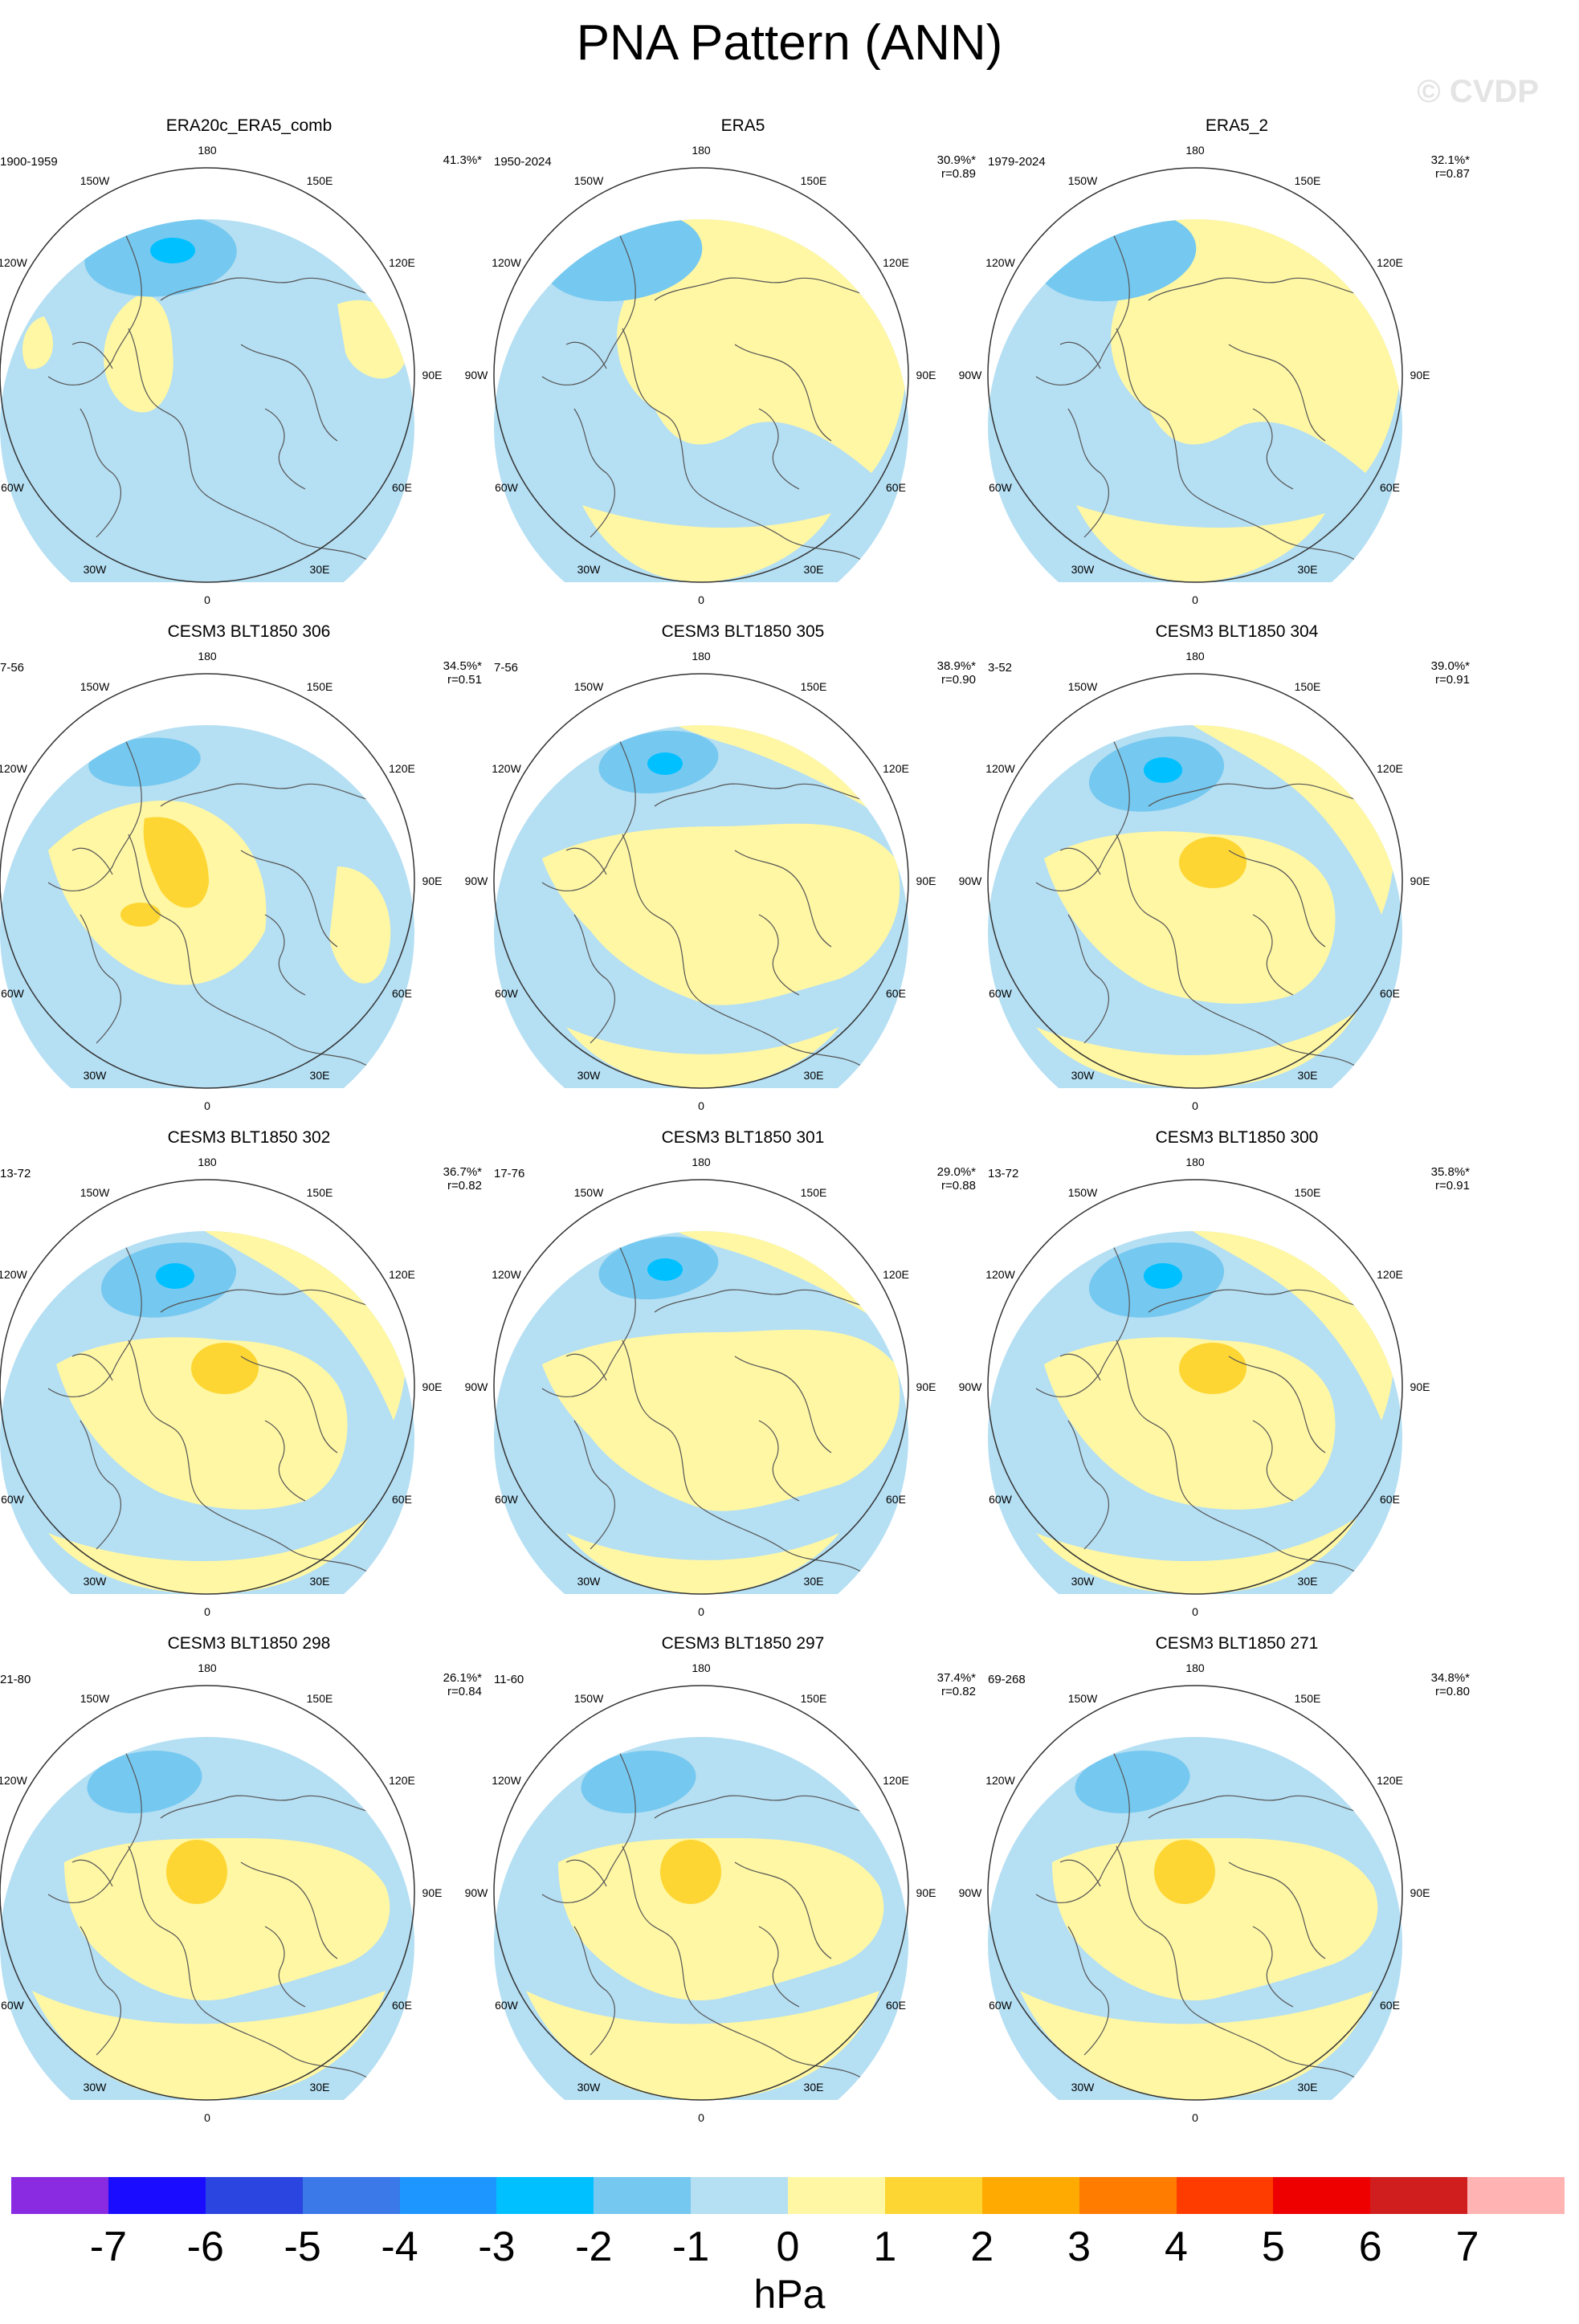 This screenshot has width=1579, height=2324. Describe the element at coordinates (885, 2247) in the screenshot. I see `colorbar-tick-label: 1` at that location.